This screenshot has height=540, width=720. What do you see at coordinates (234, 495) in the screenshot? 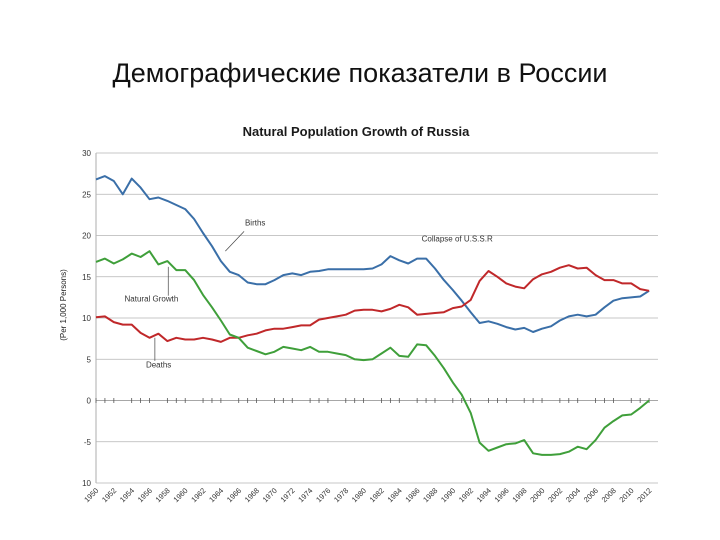
I see `x-tick-label: 1966` at bounding box center [234, 495].